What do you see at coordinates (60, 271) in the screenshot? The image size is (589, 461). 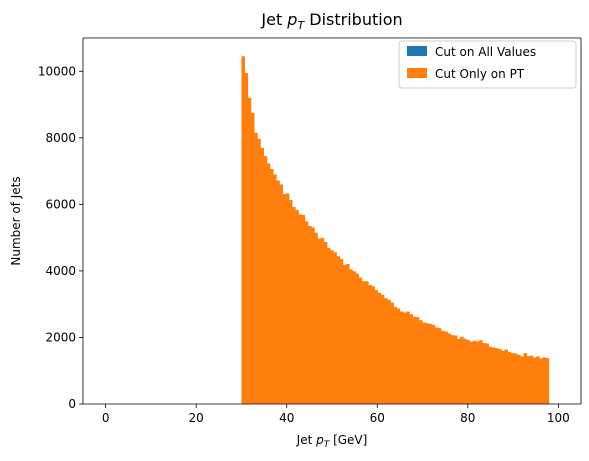 I see `y-tick-label: 4000` at bounding box center [60, 271].